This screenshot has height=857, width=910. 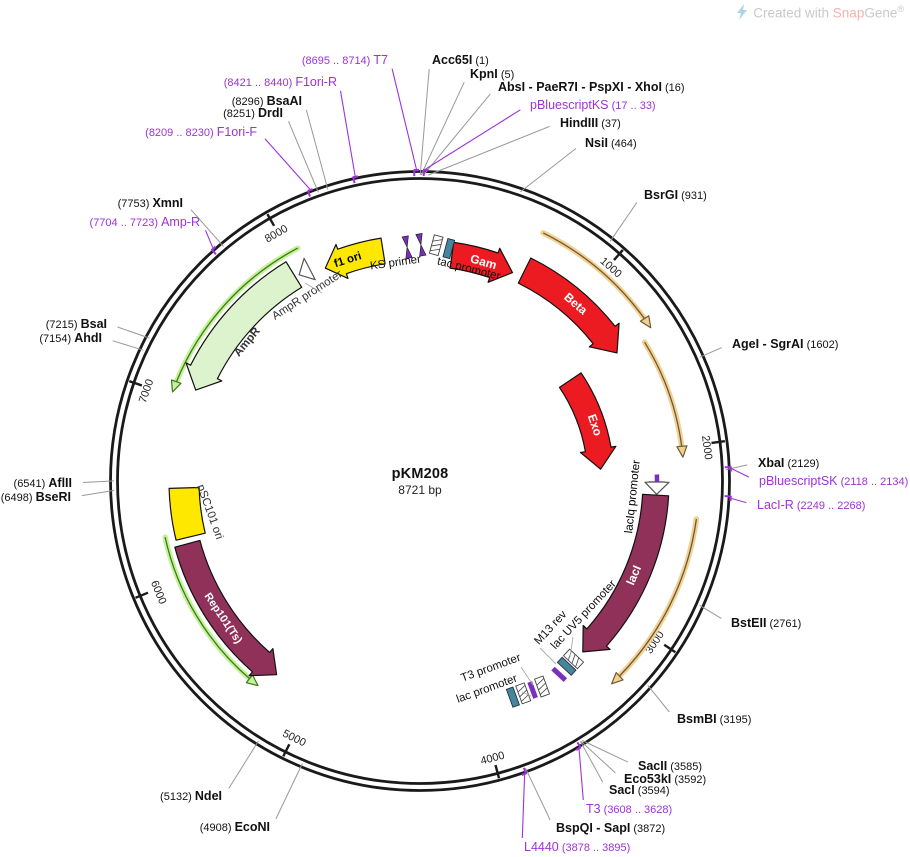 What do you see at coordinates (657, 488) in the screenshot?
I see `feature-laciq_prom` at bounding box center [657, 488].